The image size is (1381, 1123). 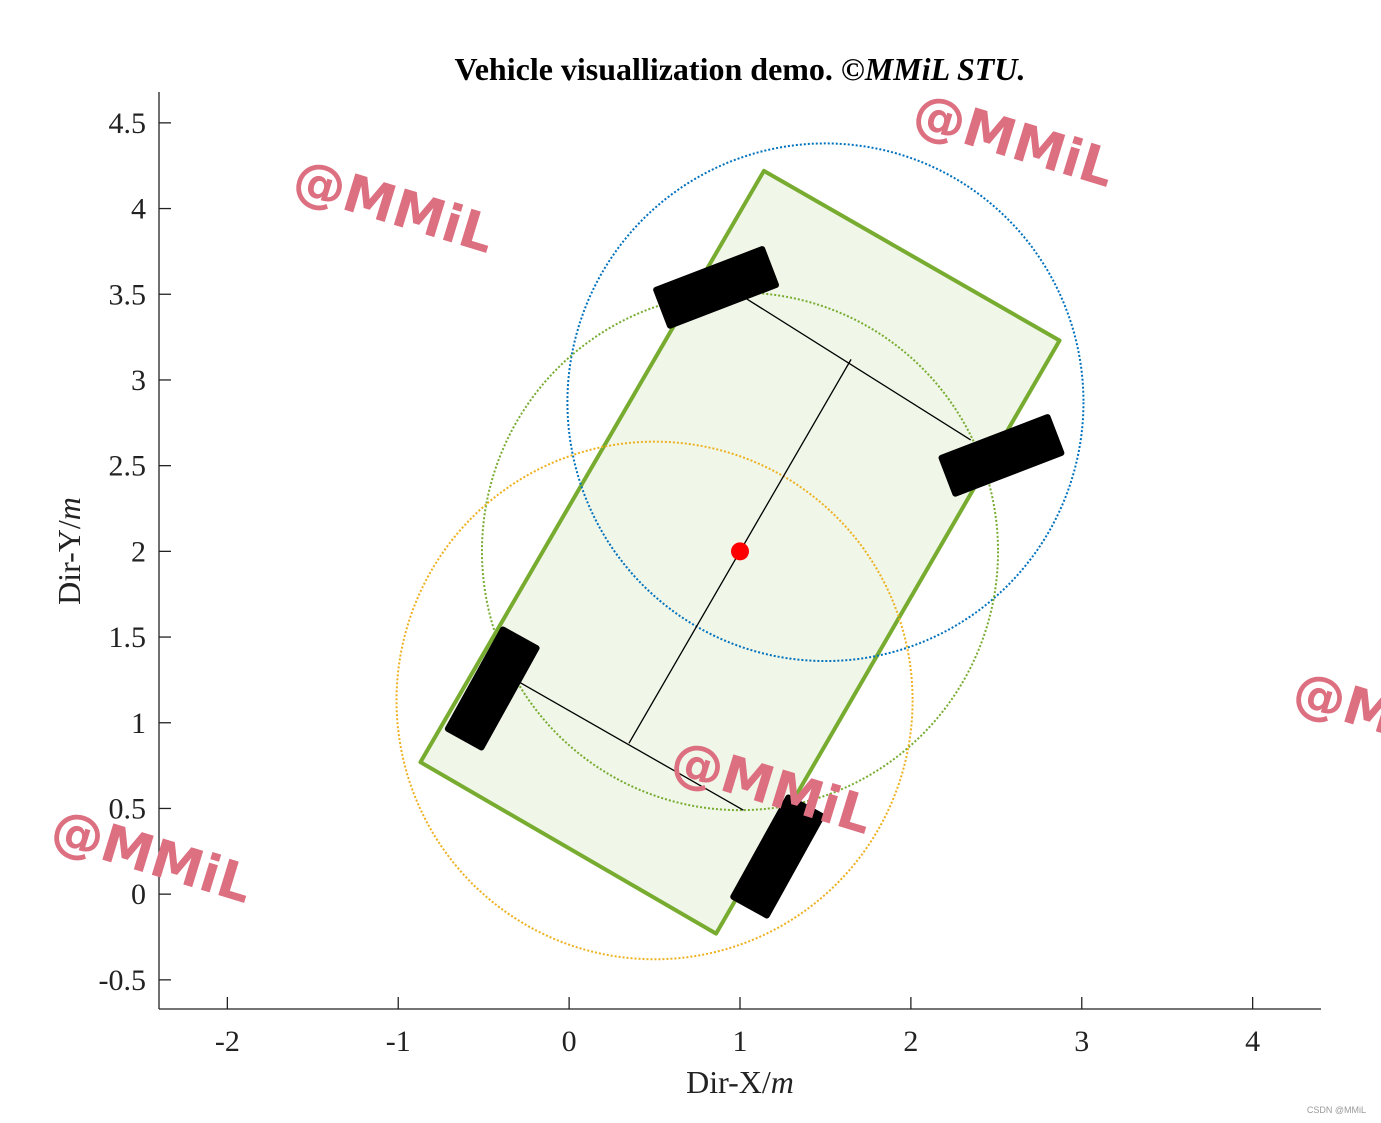 What do you see at coordinates (1336, 1110) in the screenshot?
I see `credit-text: CSDN @MMiL` at bounding box center [1336, 1110].